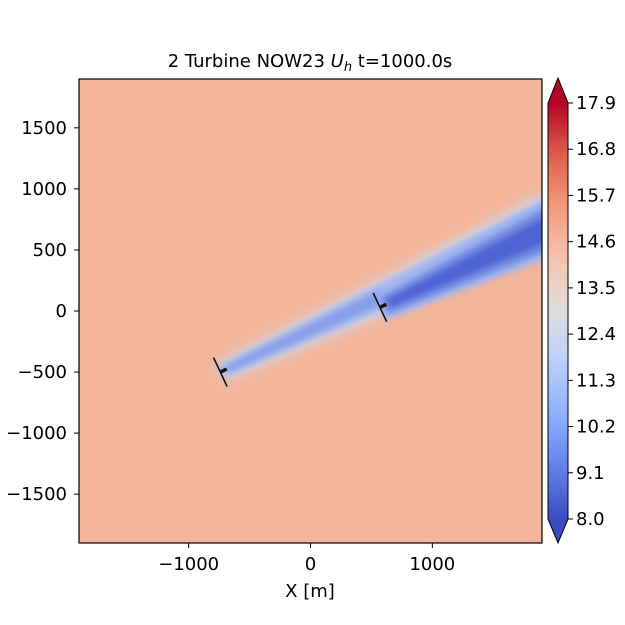  What do you see at coordinates (337, 61) in the screenshot?
I see `title-variable: U` at bounding box center [337, 61].